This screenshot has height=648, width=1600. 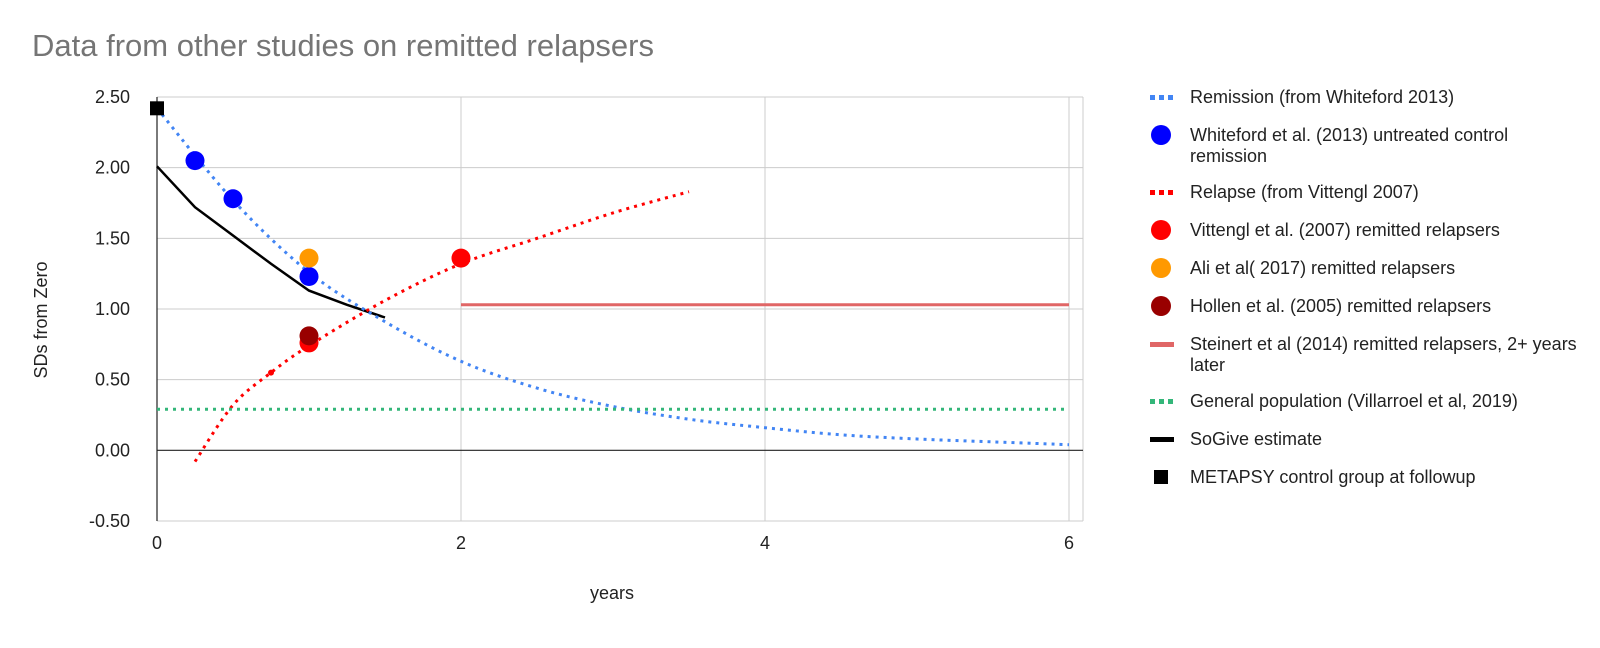 I want to click on y-tick-label: 2.00, so click(x=112, y=168).